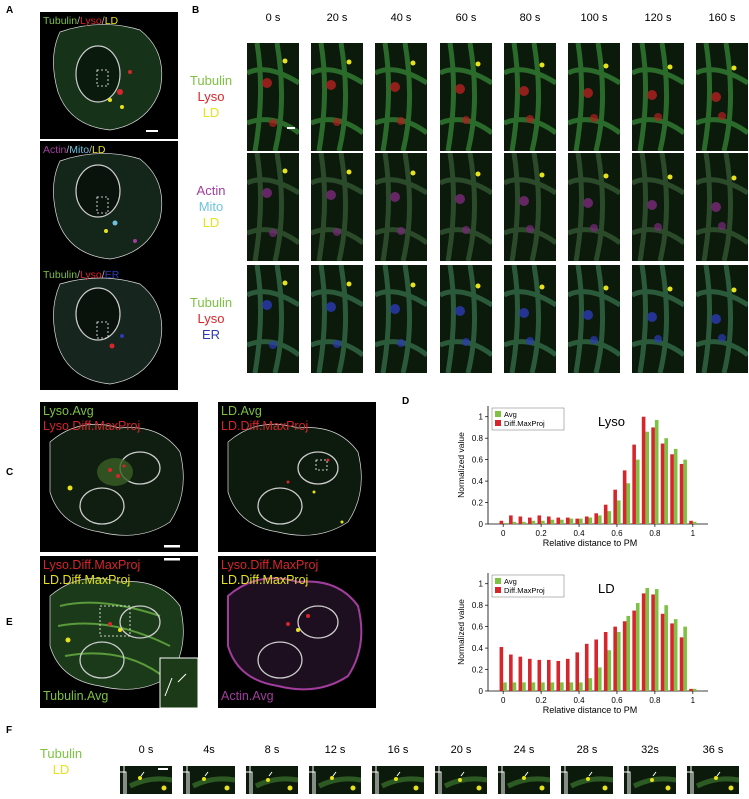  What do you see at coordinates (241, 411) in the screenshot?
I see `channel-label: LD.Avg` at bounding box center [241, 411].